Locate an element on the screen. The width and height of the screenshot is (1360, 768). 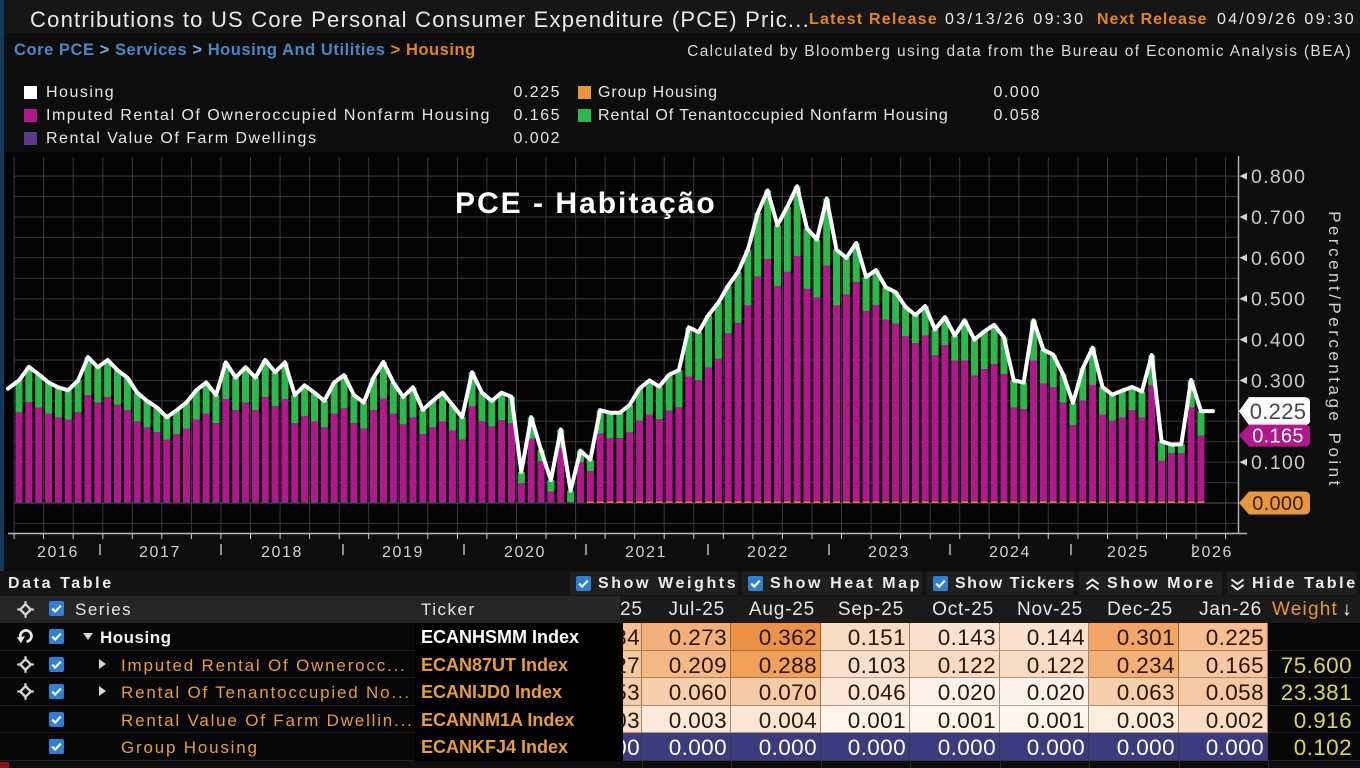
svg-text: PCE - Habitação is located at coordinates (586, 203).